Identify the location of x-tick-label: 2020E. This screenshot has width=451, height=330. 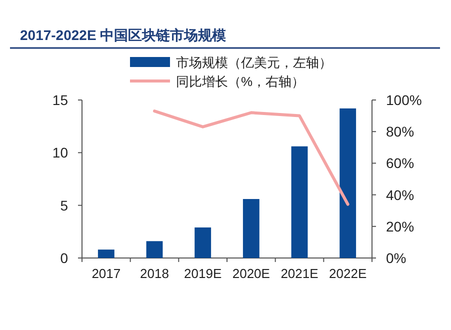
(251, 273).